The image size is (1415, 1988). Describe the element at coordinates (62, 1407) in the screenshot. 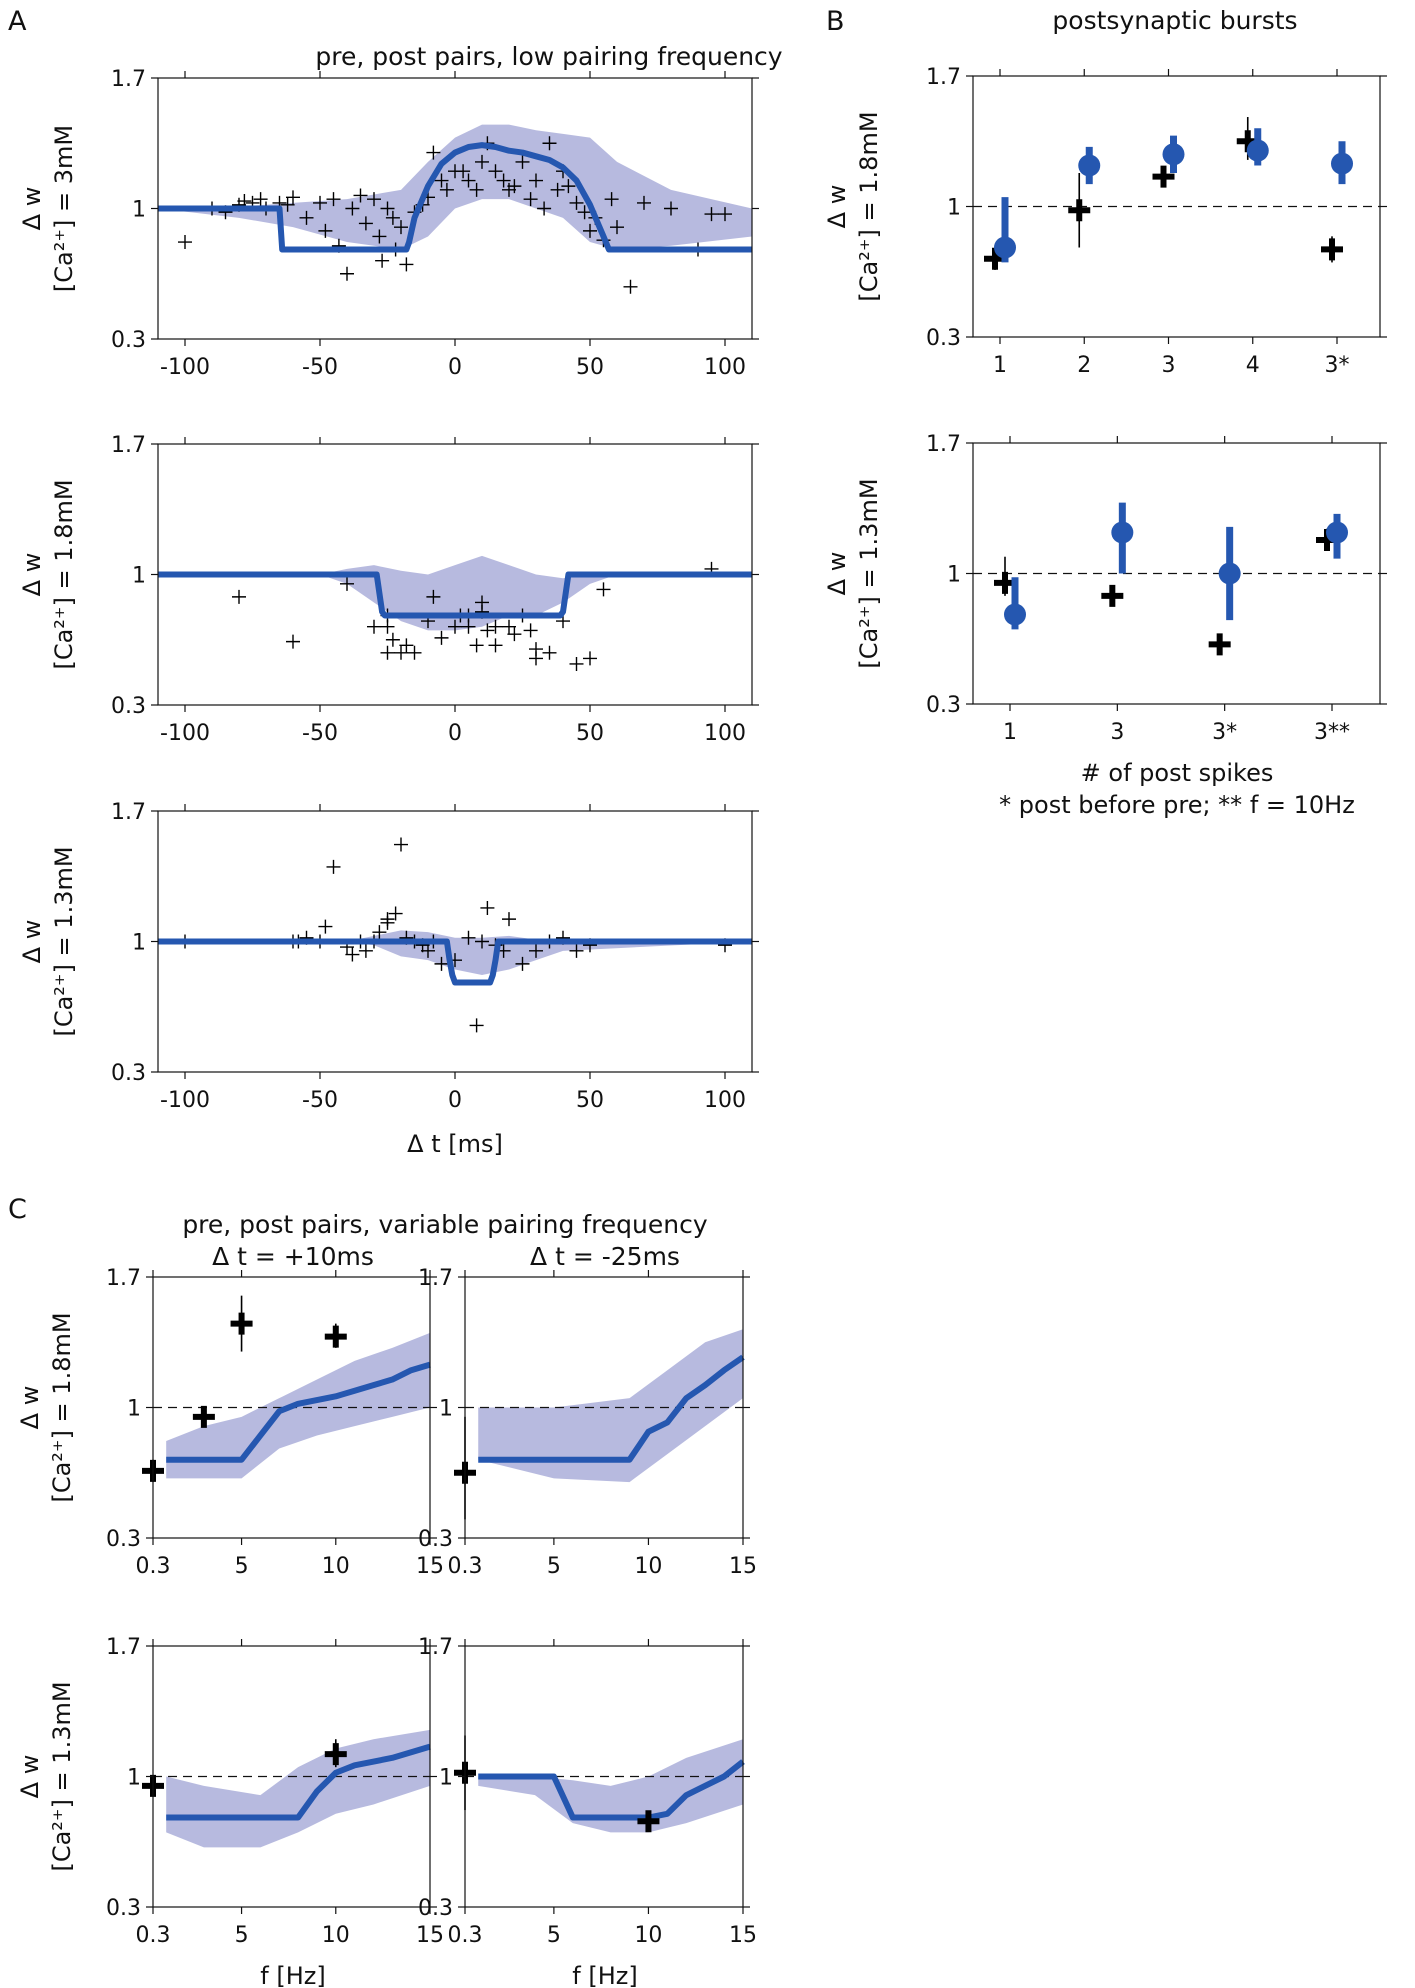

I see `C1-ylabel-ca: [Ca²⁺] = 1.8mM` at that location.